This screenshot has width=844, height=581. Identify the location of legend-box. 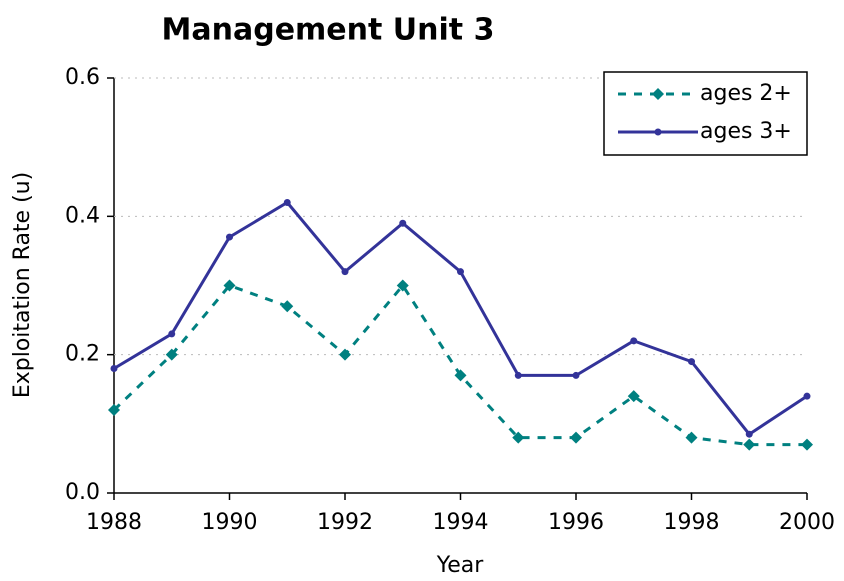
(705, 113).